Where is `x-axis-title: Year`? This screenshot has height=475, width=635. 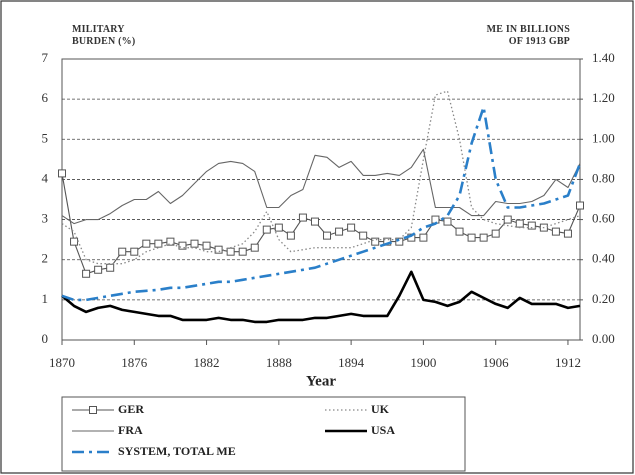
x-axis-title: Year is located at coordinates (321, 381).